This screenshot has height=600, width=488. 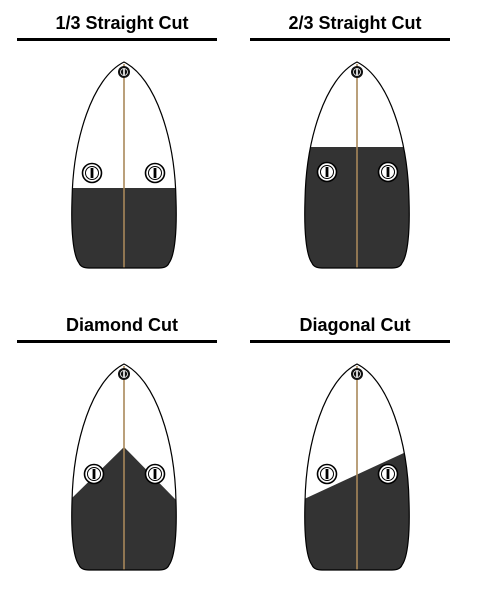 I want to click on surfboard-two-thirds-cut, so click(x=357, y=165).